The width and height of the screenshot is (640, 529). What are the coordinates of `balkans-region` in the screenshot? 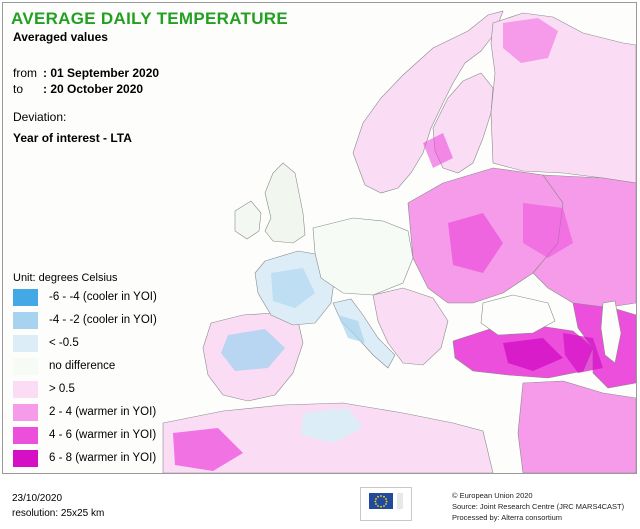 It's located at (410, 326).